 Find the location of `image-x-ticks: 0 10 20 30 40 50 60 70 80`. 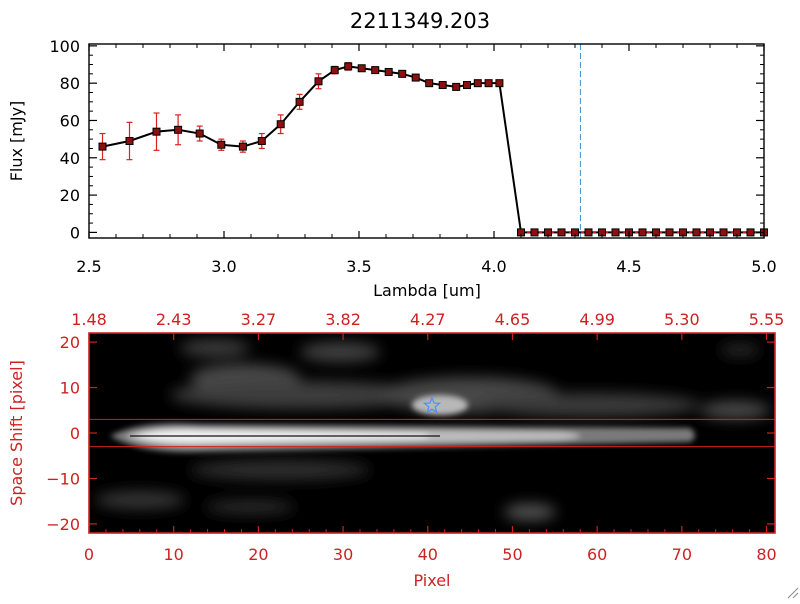

image-x-ticks: 0 10 20 30 40 50 60 70 80 is located at coordinates (430, 545).